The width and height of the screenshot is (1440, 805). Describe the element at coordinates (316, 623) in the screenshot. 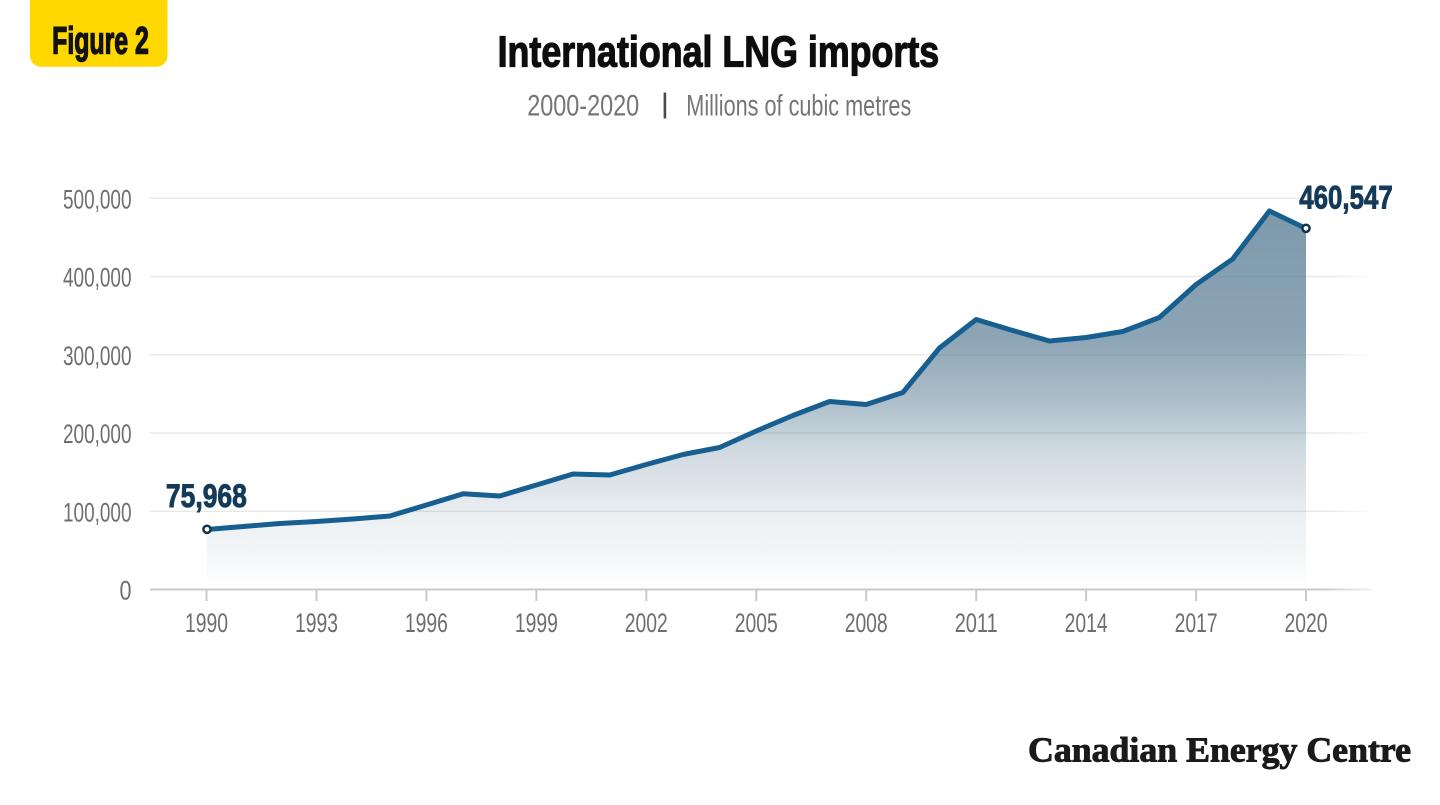

I see `svg-text: 1993` at that location.